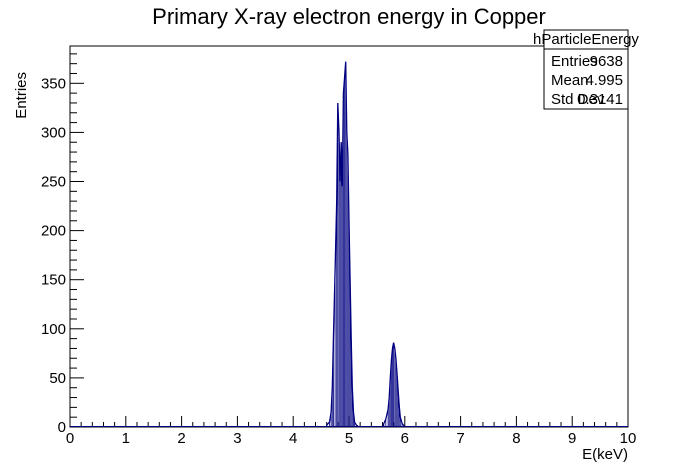 The width and height of the screenshot is (698, 475). I want to click on y-tick-label: 100, so click(53, 329).